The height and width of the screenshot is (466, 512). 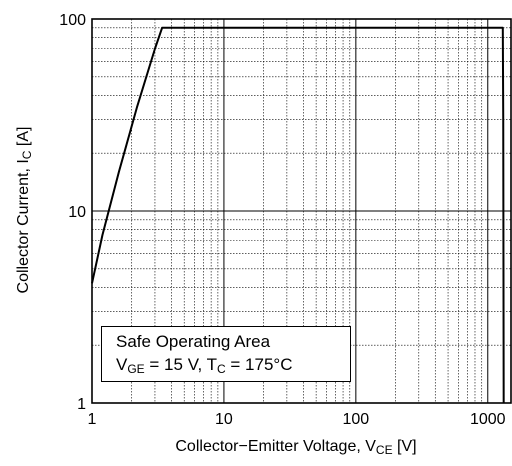 What do you see at coordinates (204, 365) in the screenshot?
I see `annotation-line-2: VGE = 15 V, TC = 175°C` at bounding box center [204, 365].